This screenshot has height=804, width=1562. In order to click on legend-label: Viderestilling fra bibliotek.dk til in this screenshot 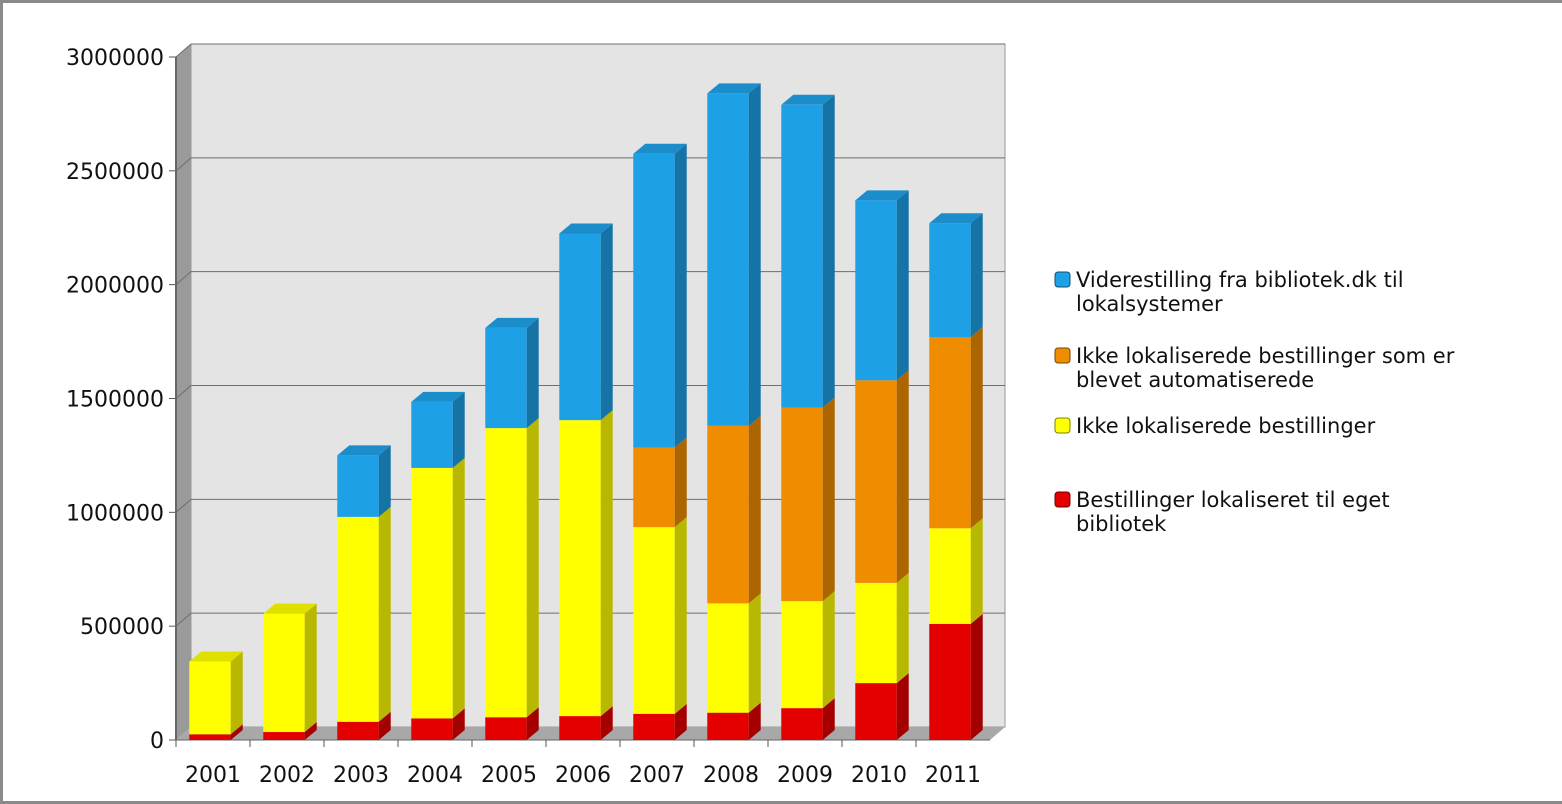, I will do `click(1240, 280)`.